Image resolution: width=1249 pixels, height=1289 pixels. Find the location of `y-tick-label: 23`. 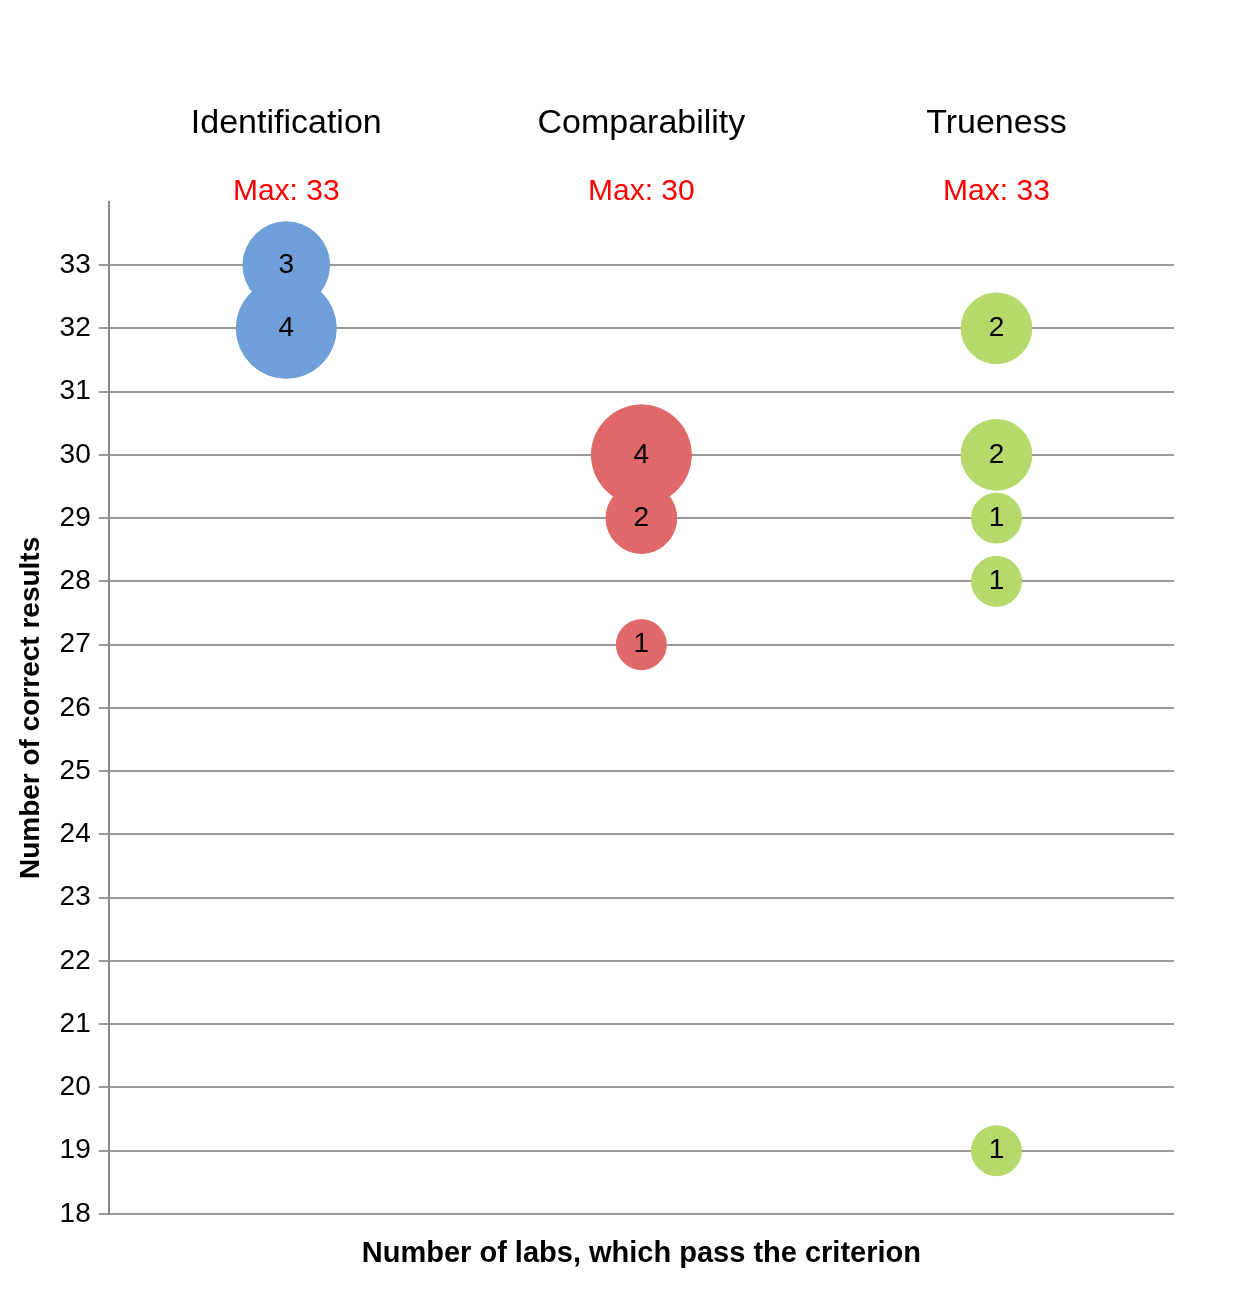

y-tick-label: 23 is located at coordinates (75, 896).